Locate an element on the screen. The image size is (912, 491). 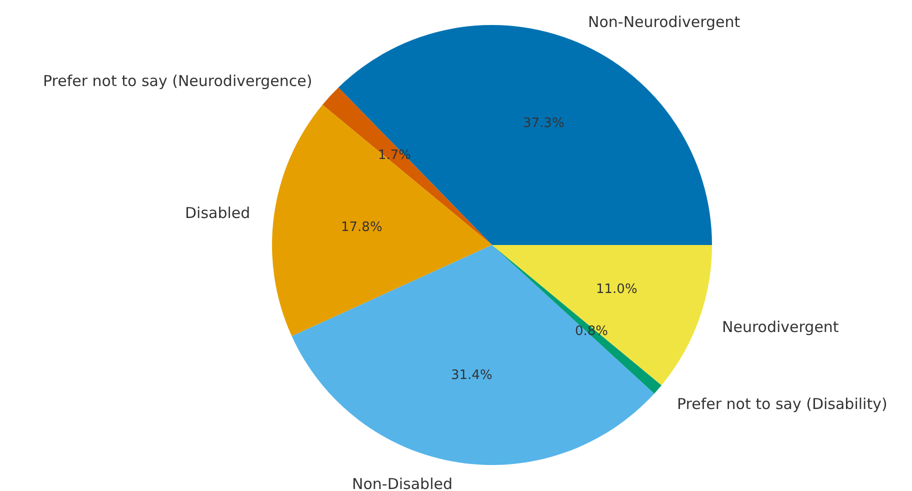
data-label: 31.4% is located at coordinates (471, 375).